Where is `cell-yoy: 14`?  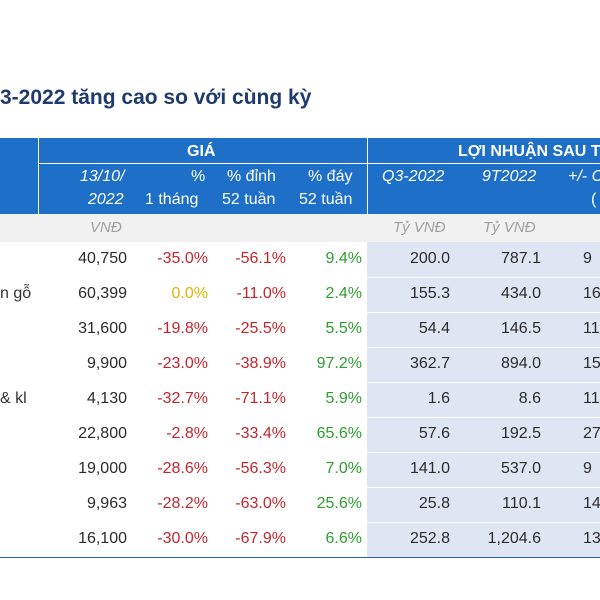
cell-yoy: 14 is located at coordinates (591, 503).